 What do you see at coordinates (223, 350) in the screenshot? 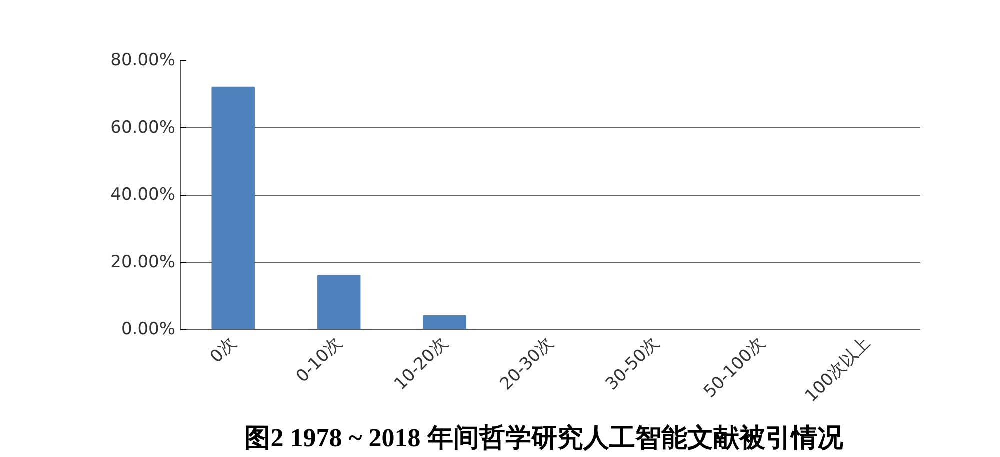
I see `x-tick-label: 0次` at bounding box center [223, 350].